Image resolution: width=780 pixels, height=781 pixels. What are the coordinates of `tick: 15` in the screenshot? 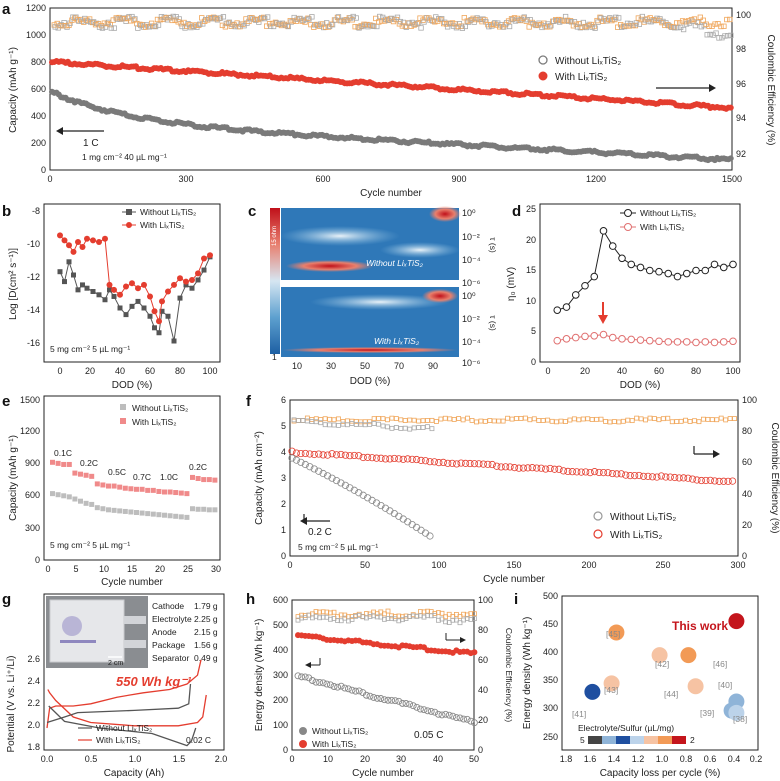 It's located at (132, 569).